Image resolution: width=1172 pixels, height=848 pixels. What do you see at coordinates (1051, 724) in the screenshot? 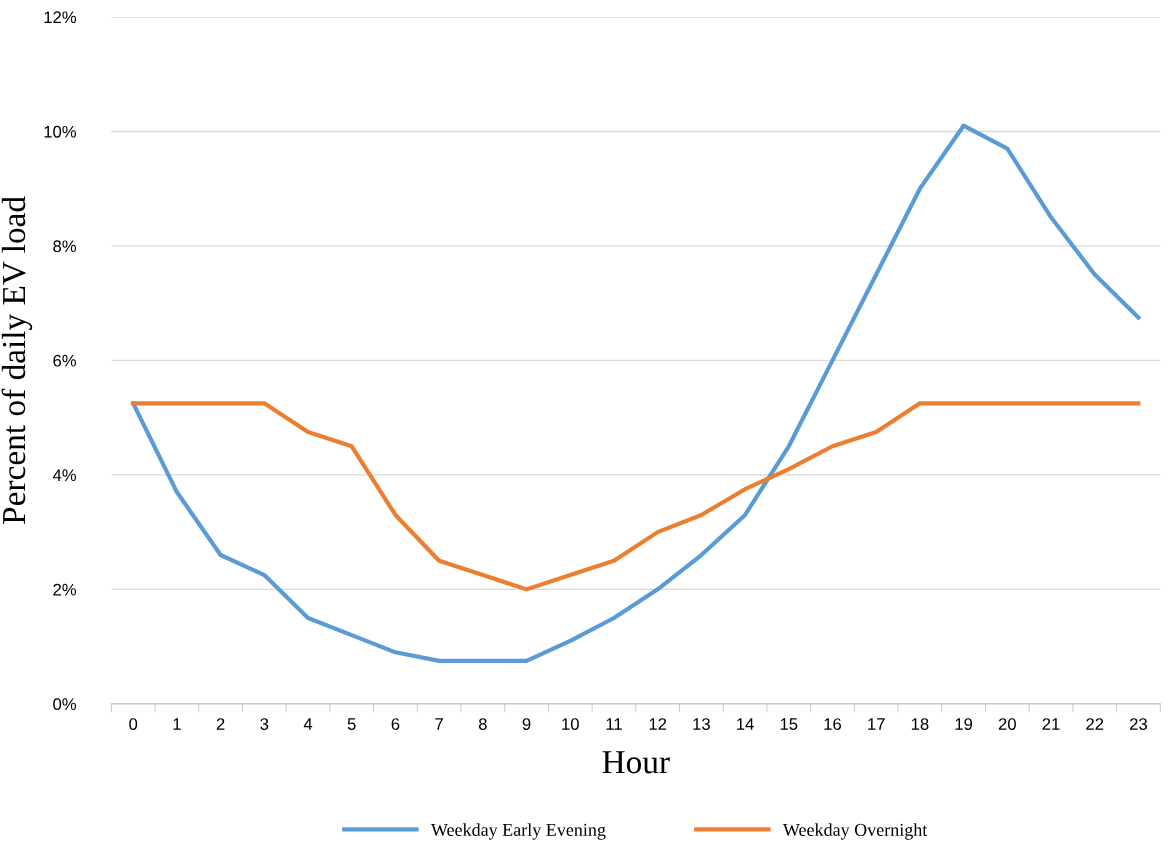
I see `x-tick-label: 21` at bounding box center [1051, 724].